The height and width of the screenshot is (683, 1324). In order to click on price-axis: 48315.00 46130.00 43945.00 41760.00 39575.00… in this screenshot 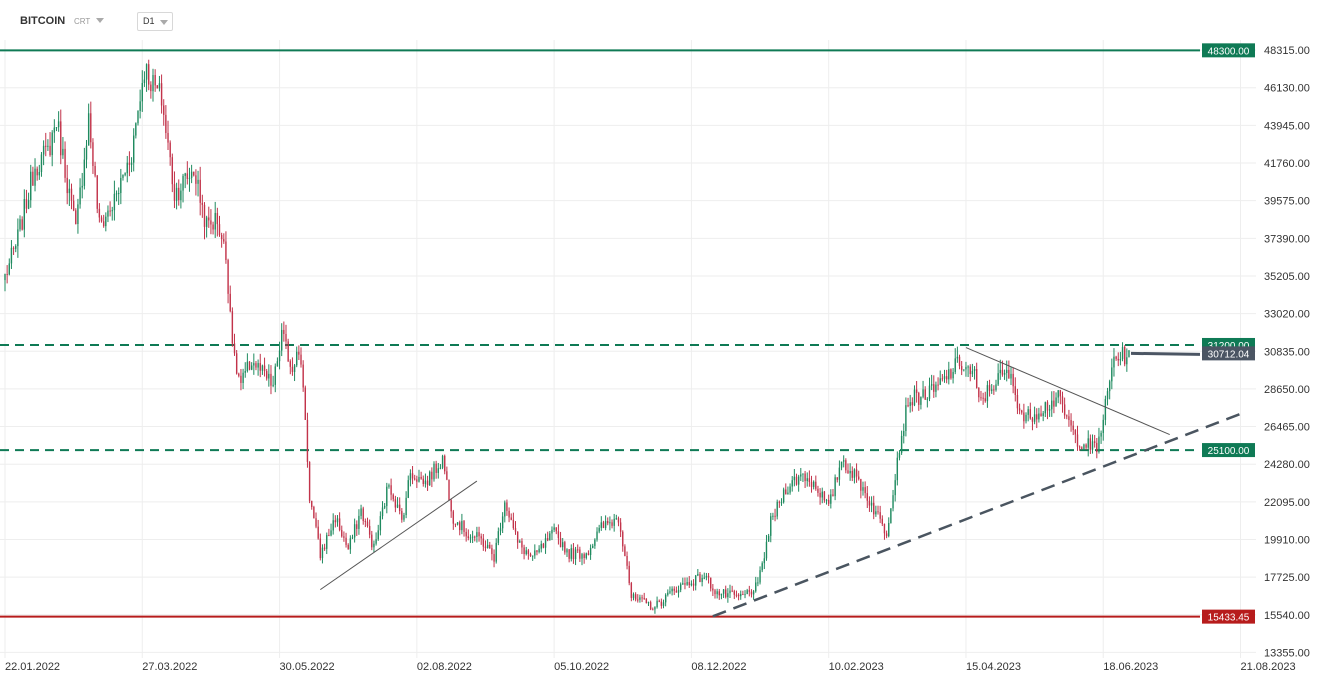, I will do `click(1287, 352)`.